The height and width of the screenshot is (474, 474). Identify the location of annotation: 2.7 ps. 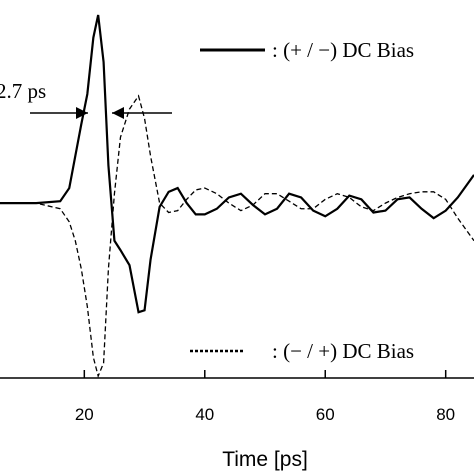
(23, 91).